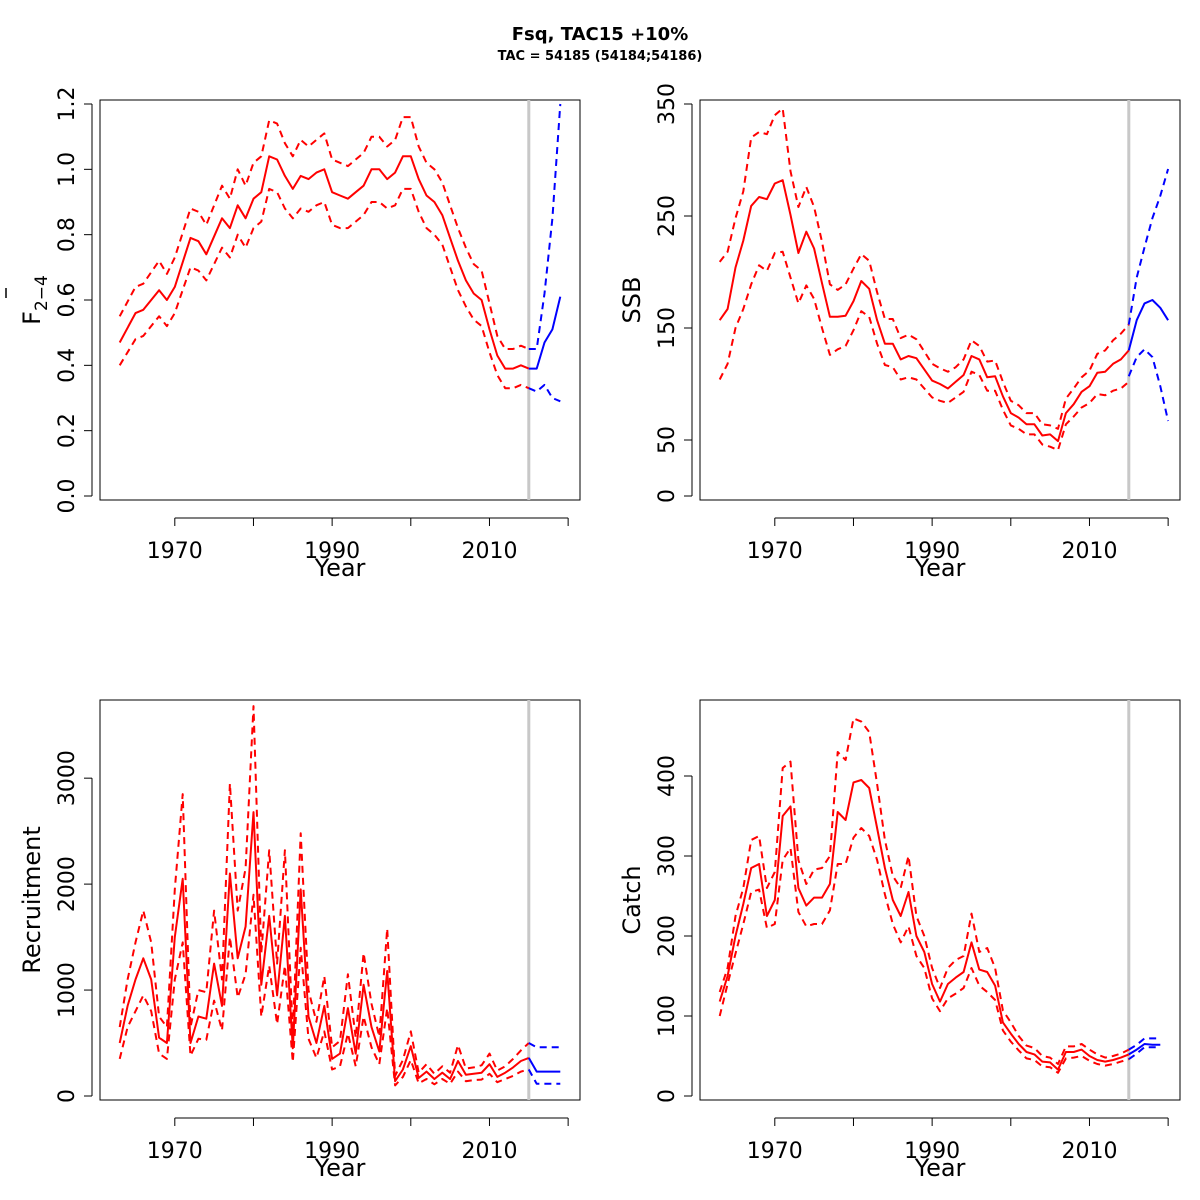  I want to click on y-tick-label: 1.0, so click(67, 169).